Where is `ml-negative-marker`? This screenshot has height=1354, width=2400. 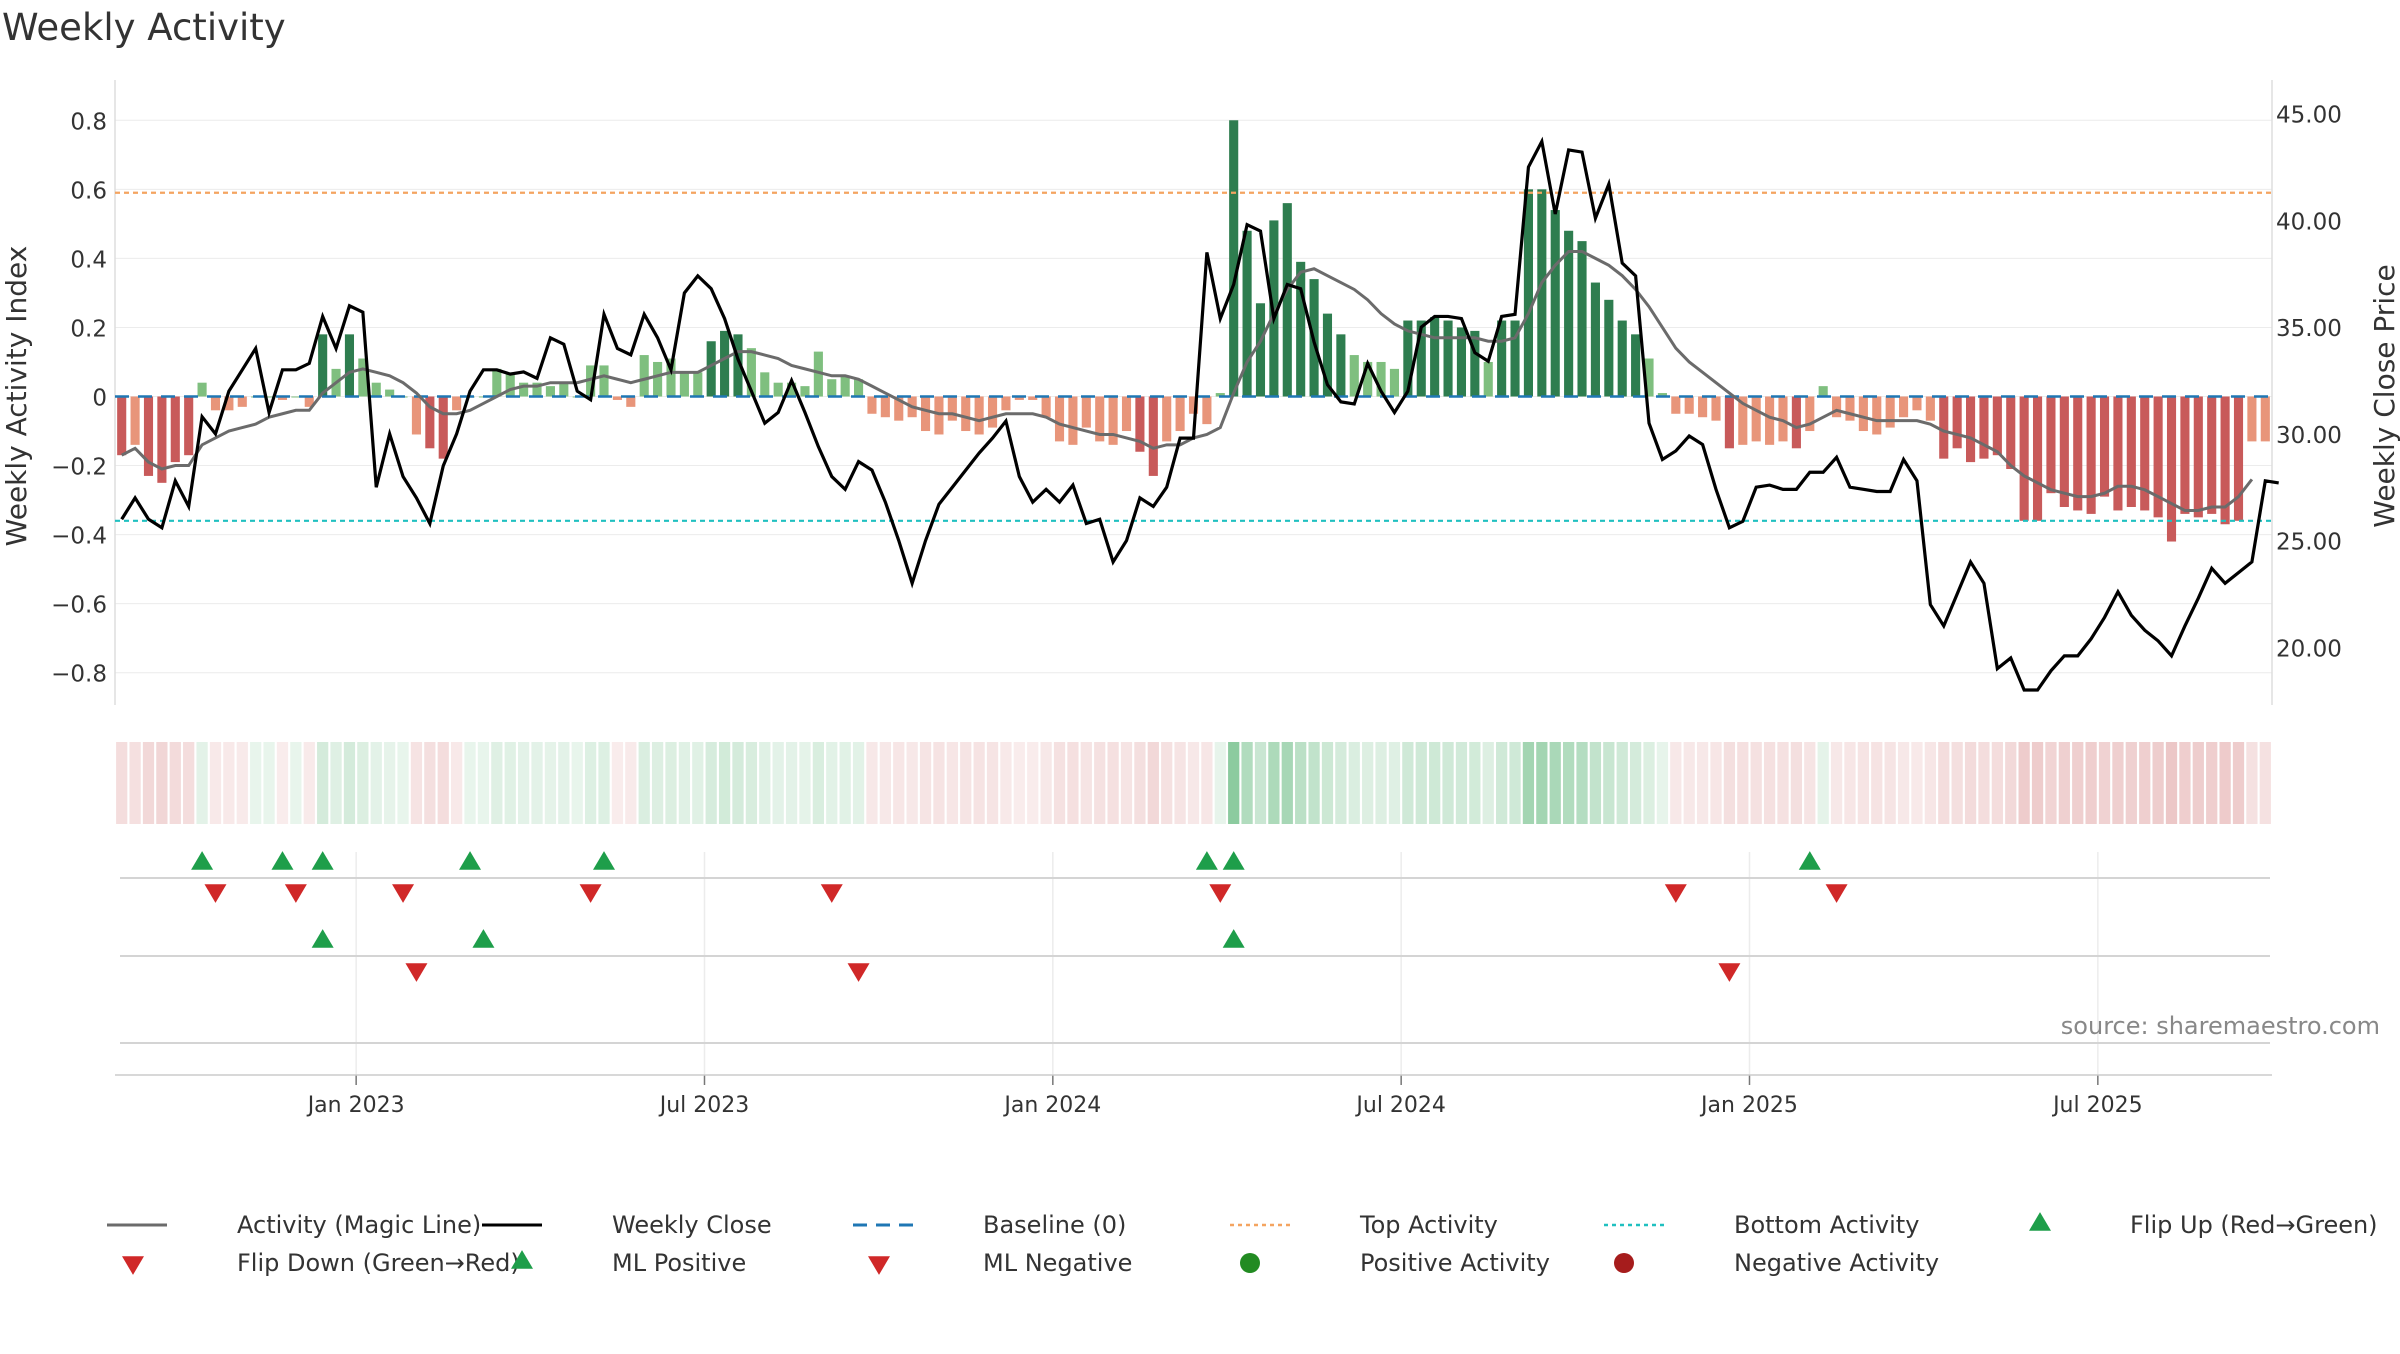
ml-negative-marker is located at coordinates (858, 972).